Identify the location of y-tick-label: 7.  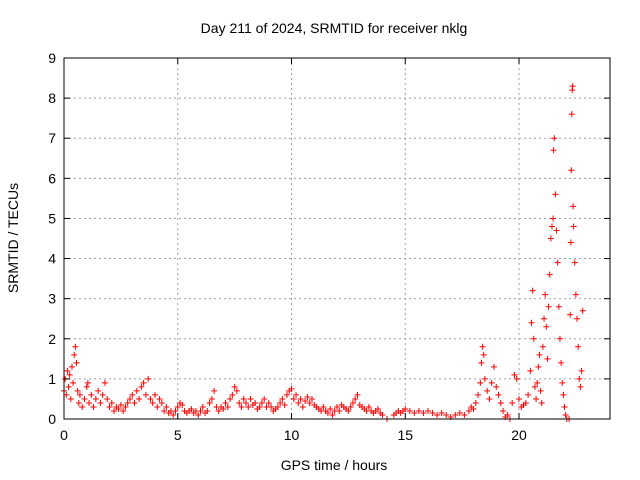
(52, 138).